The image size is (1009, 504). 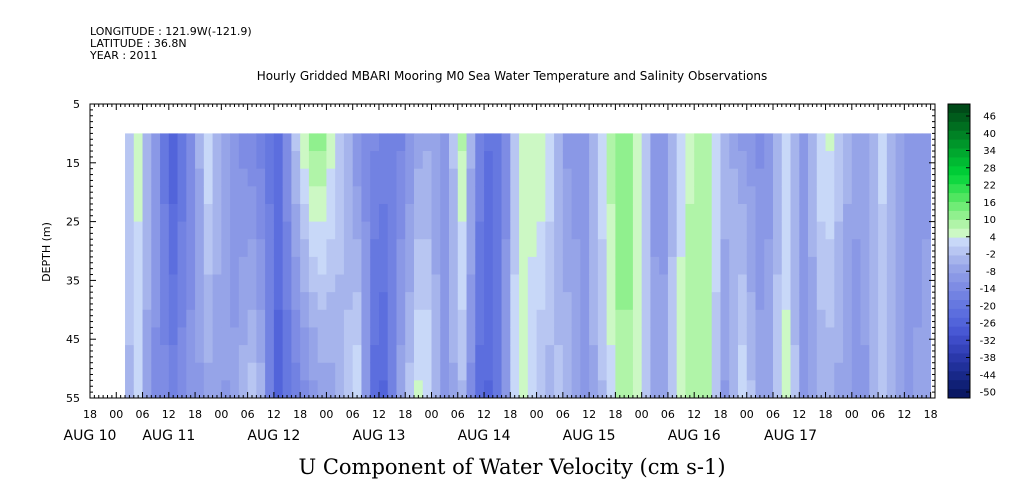 What do you see at coordinates (904, 414) in the screenshot?
I see `x-tick-label: 12` at bounding box center [904, 414].